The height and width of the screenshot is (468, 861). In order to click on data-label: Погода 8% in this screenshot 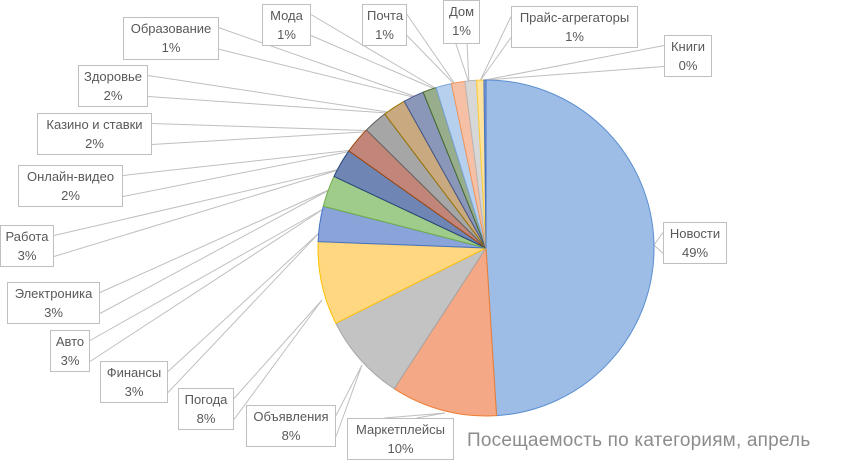, I will do `click(206, 409)`.